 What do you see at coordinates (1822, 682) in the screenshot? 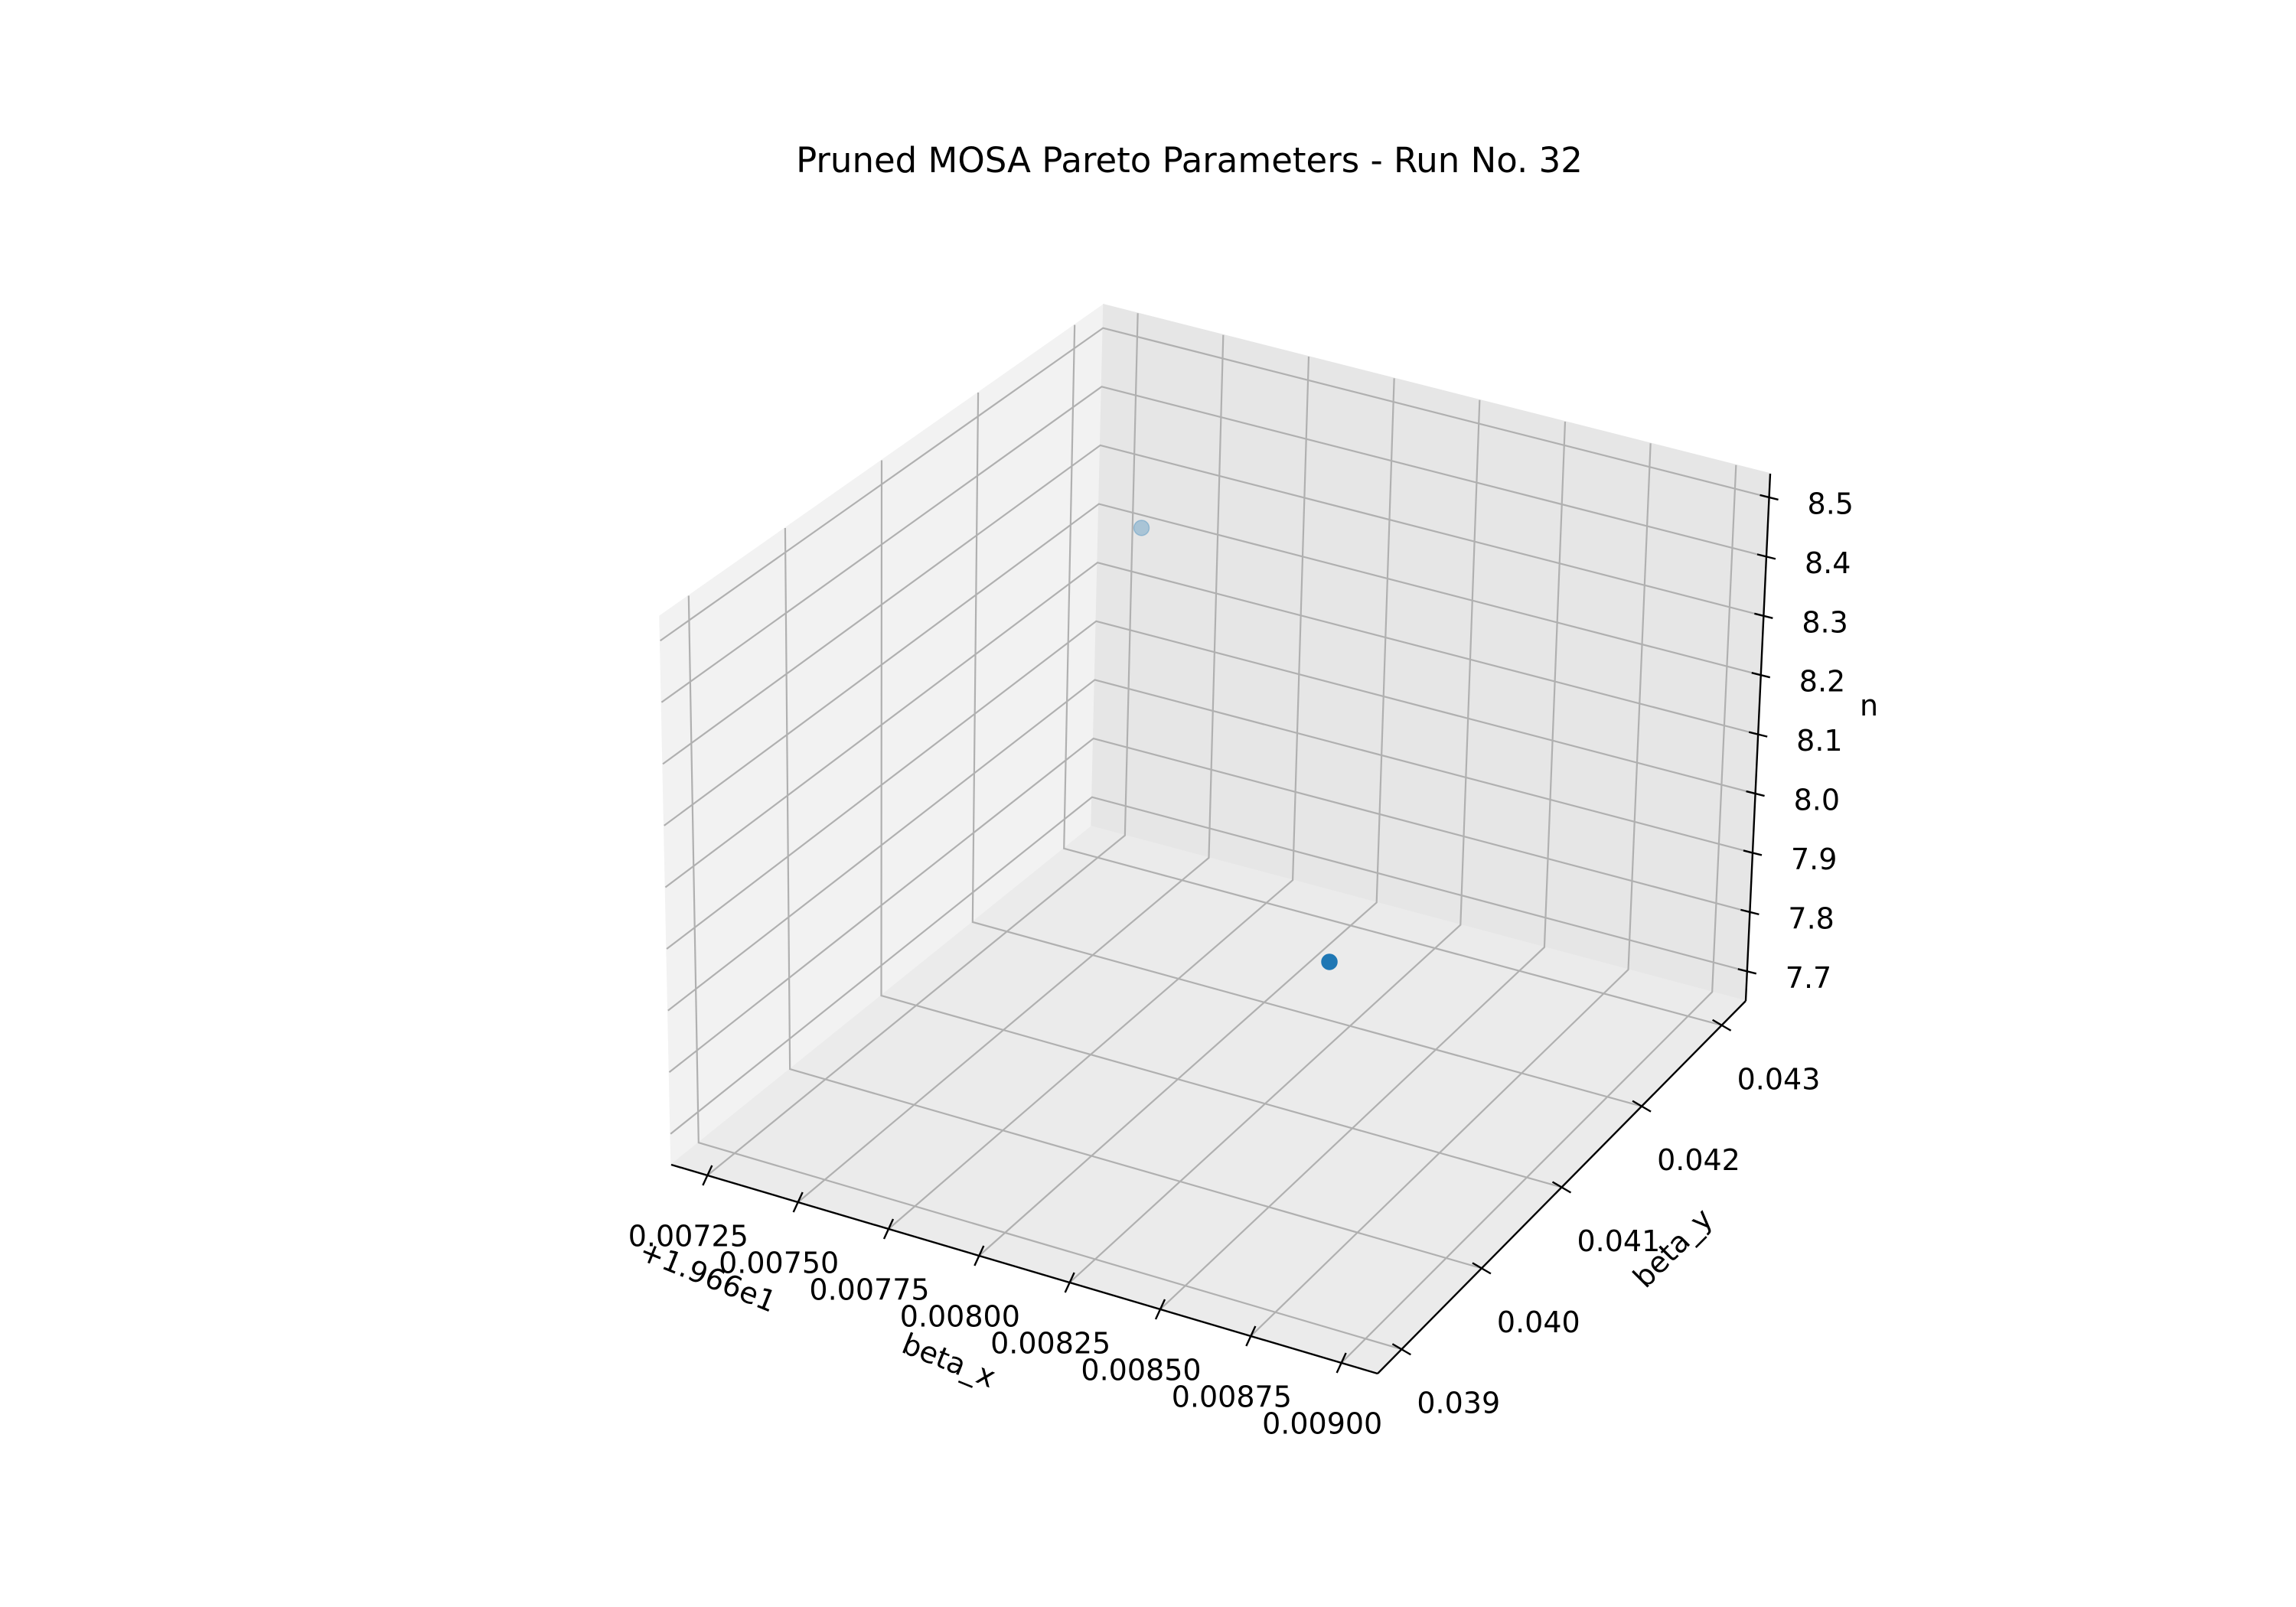
I see `z-tick-label: 8.2` at bounding box center [1822, 682].